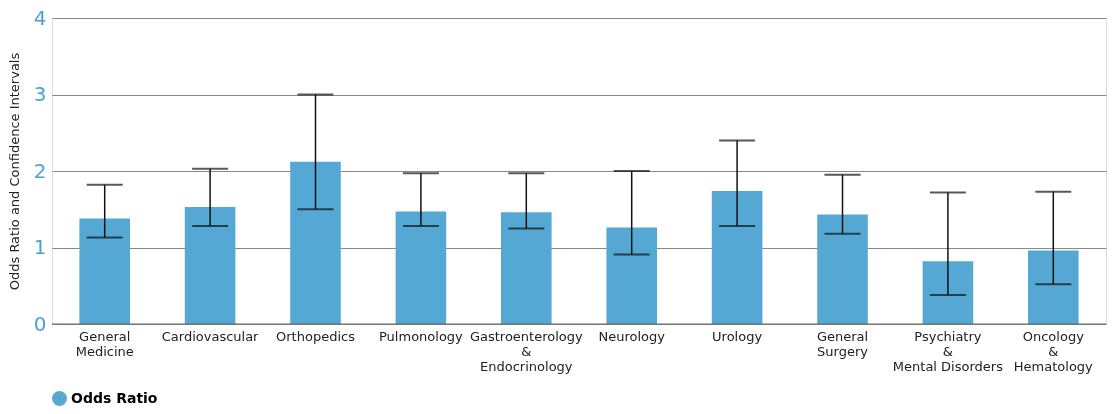 The width and height of the screenshot is (1115, 414). I want to click on x-tick-label: Urology, so click(737, 336).